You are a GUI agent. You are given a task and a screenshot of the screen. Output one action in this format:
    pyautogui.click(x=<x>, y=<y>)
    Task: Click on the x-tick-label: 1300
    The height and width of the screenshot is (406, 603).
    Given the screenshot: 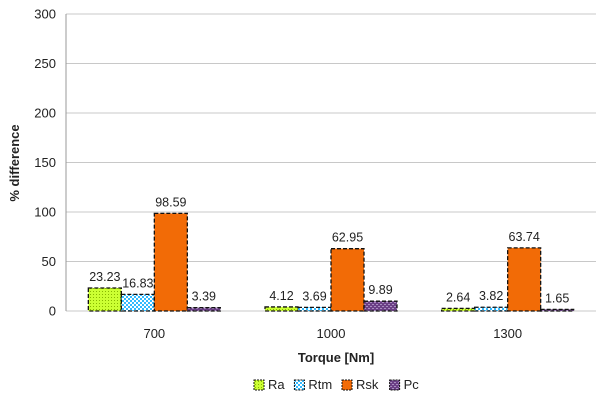 What is the action you would take?
    pyautogui.click(x=507, y=333)
    